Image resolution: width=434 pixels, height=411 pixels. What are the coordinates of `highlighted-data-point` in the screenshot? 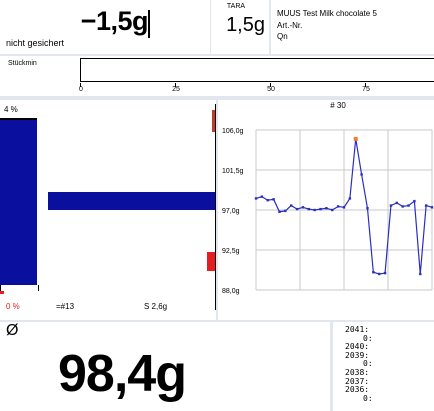 It's located at (355, 138).